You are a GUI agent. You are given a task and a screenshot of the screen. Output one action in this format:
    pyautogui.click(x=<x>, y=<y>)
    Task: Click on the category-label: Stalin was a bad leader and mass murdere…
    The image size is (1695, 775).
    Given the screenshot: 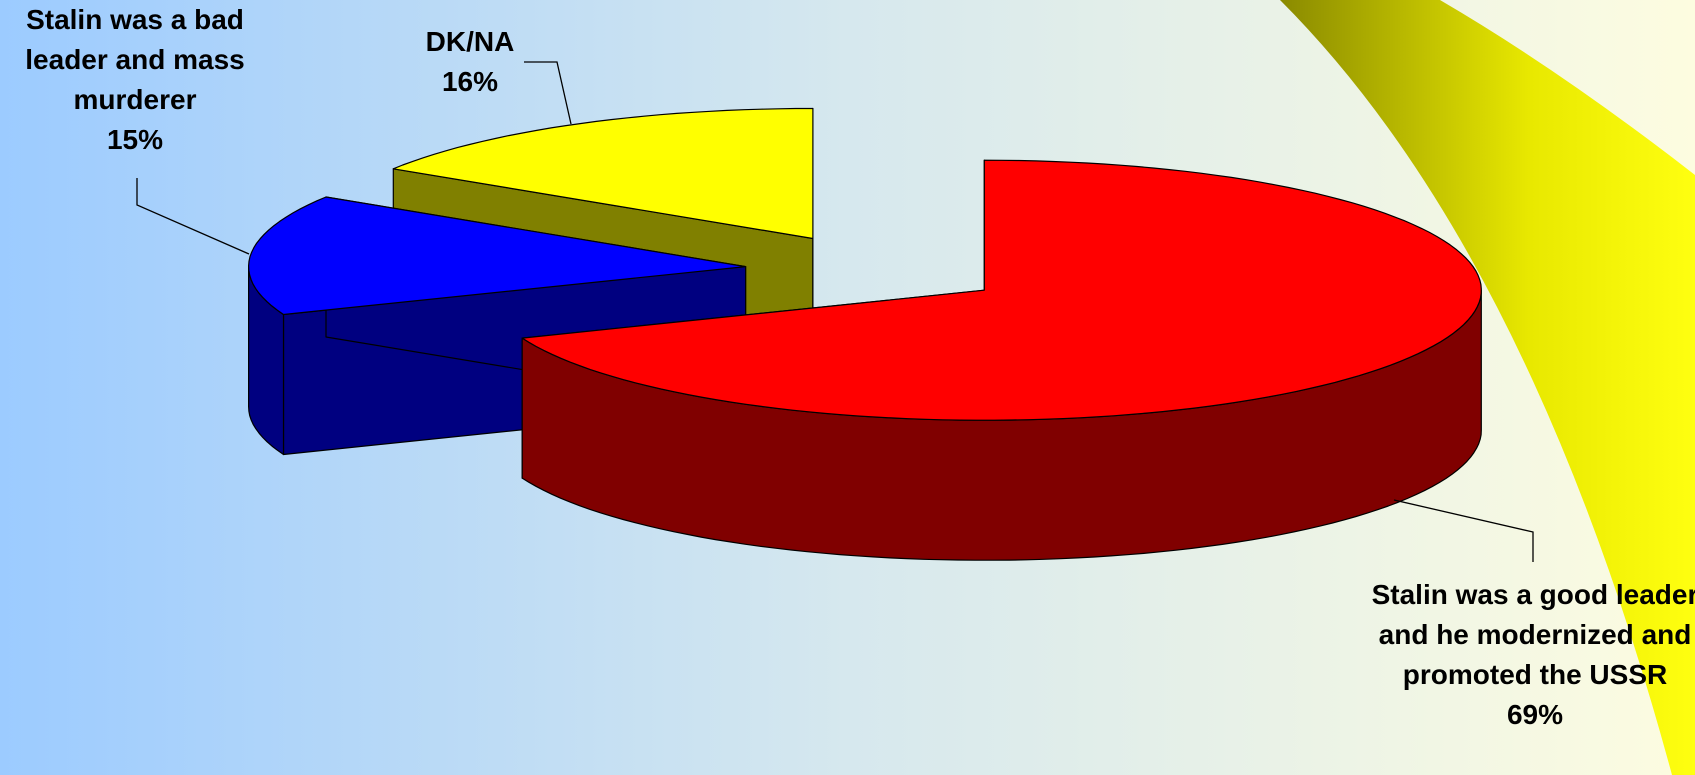 What is the action you would take?
    pyautogui.click(x=135, y=59)
    